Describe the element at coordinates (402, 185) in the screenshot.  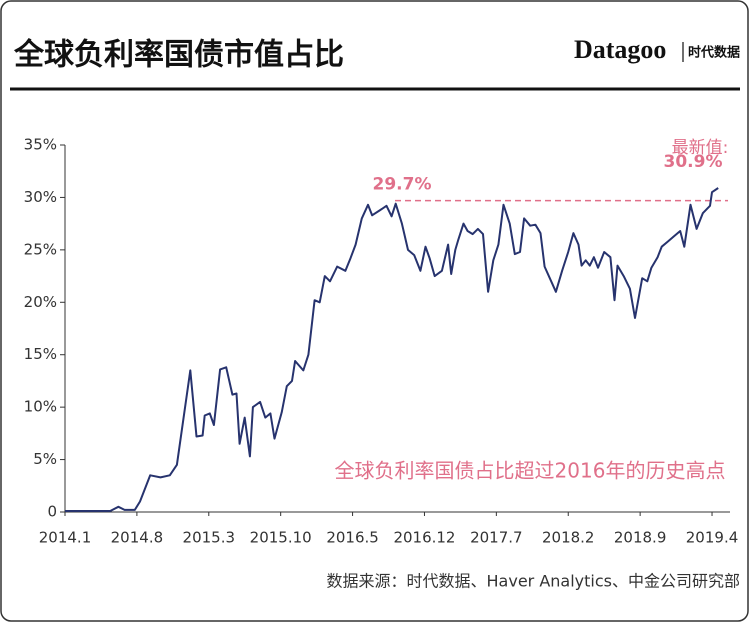
I see `reference-label: 29.7%` at that location.